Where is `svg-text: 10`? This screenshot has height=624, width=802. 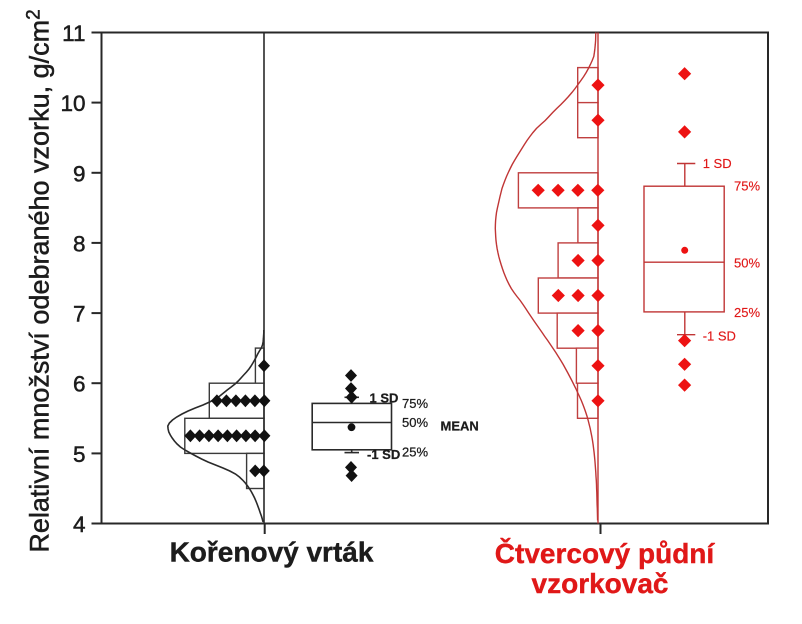 svg-text: 10 is located at coordinates (72, 103).